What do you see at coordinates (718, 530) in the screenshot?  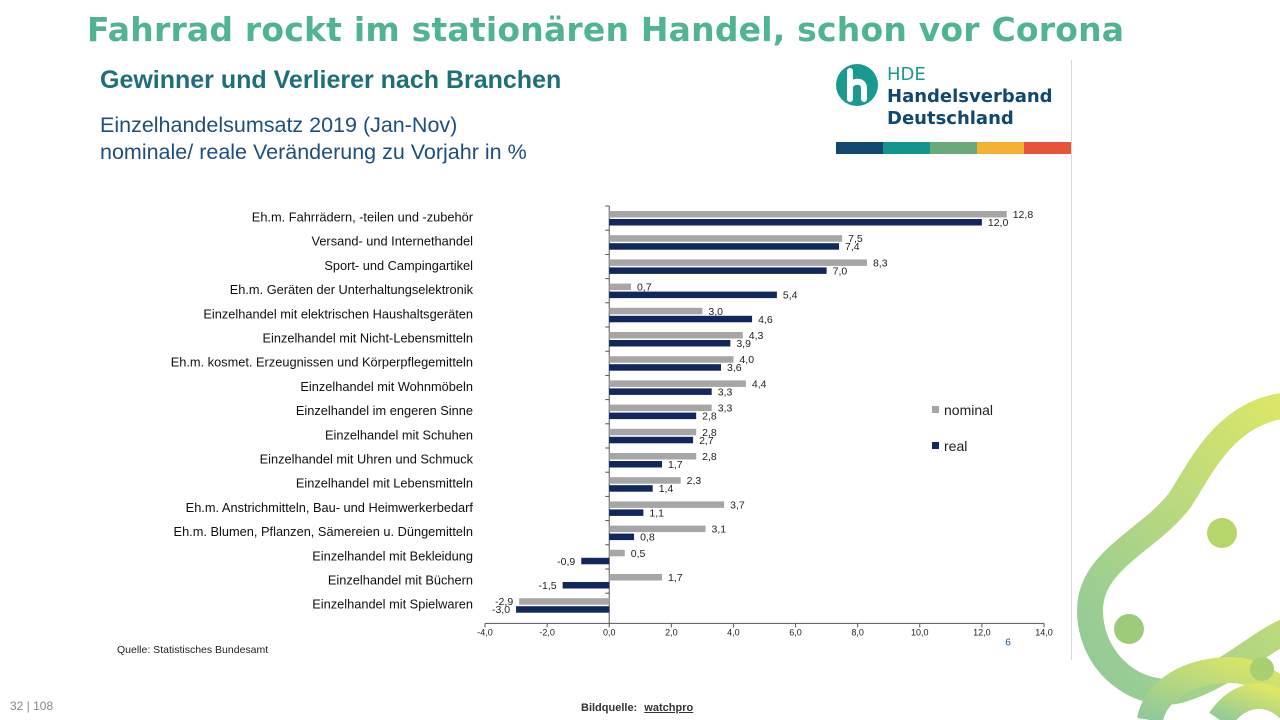 I see `data-label-nominal: 3,1` at bounding box center [718, 530].